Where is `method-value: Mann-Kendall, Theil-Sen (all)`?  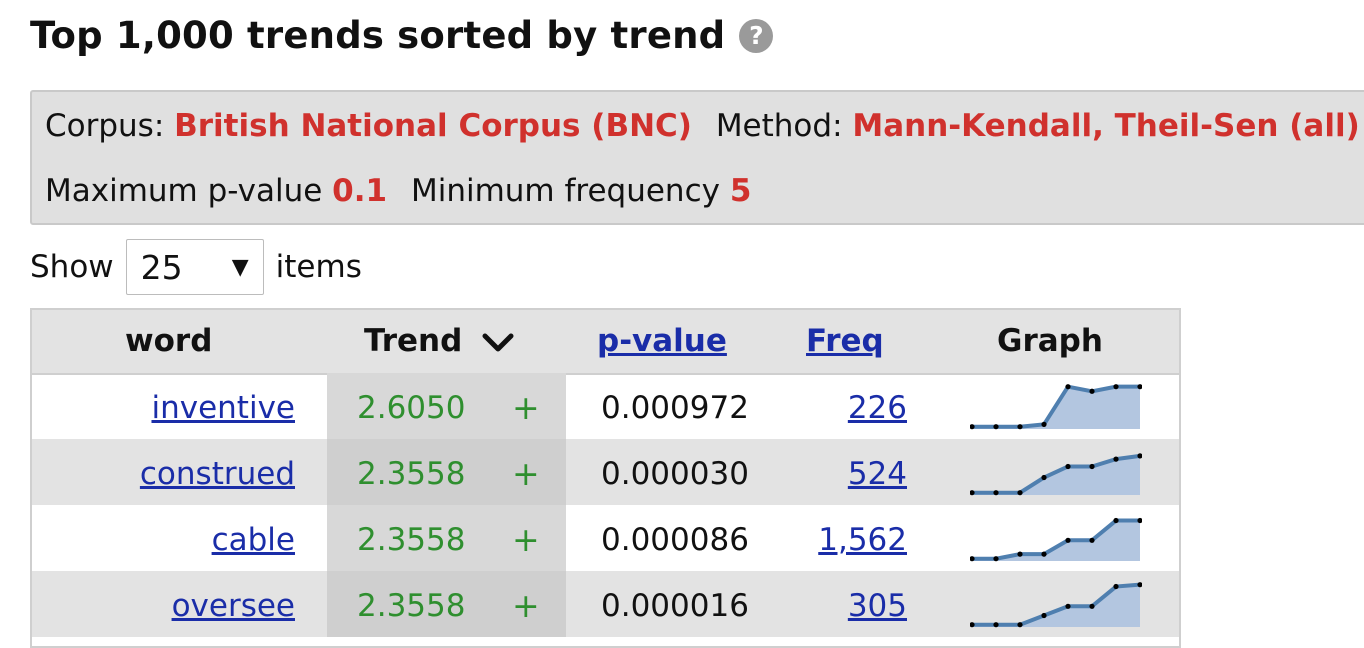 method-value: Mann-Kendall, Theil-Sen (all) is located at coordinates (1106, 126).